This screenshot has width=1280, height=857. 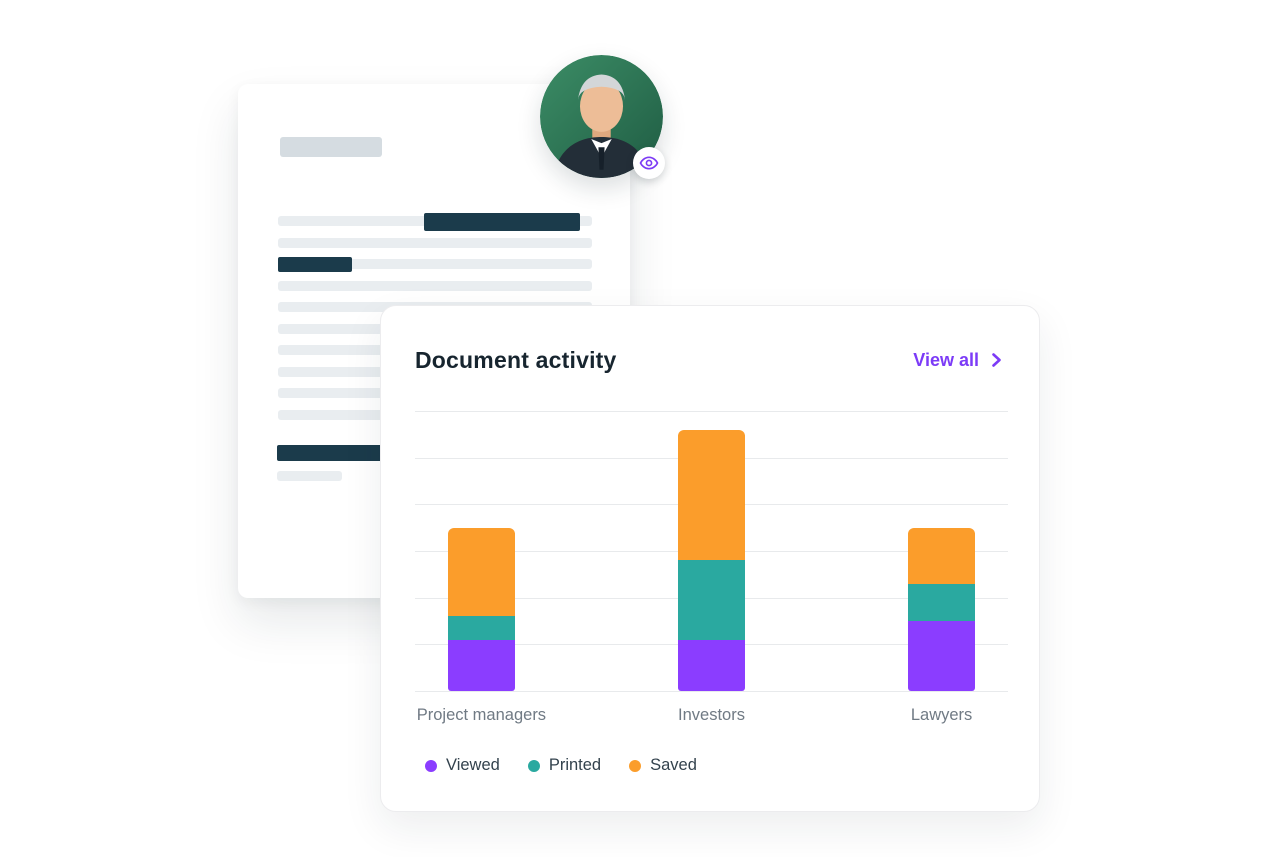 I want to click on chart-legend: Viewed Printed Saved, so click(x=561, y=765).